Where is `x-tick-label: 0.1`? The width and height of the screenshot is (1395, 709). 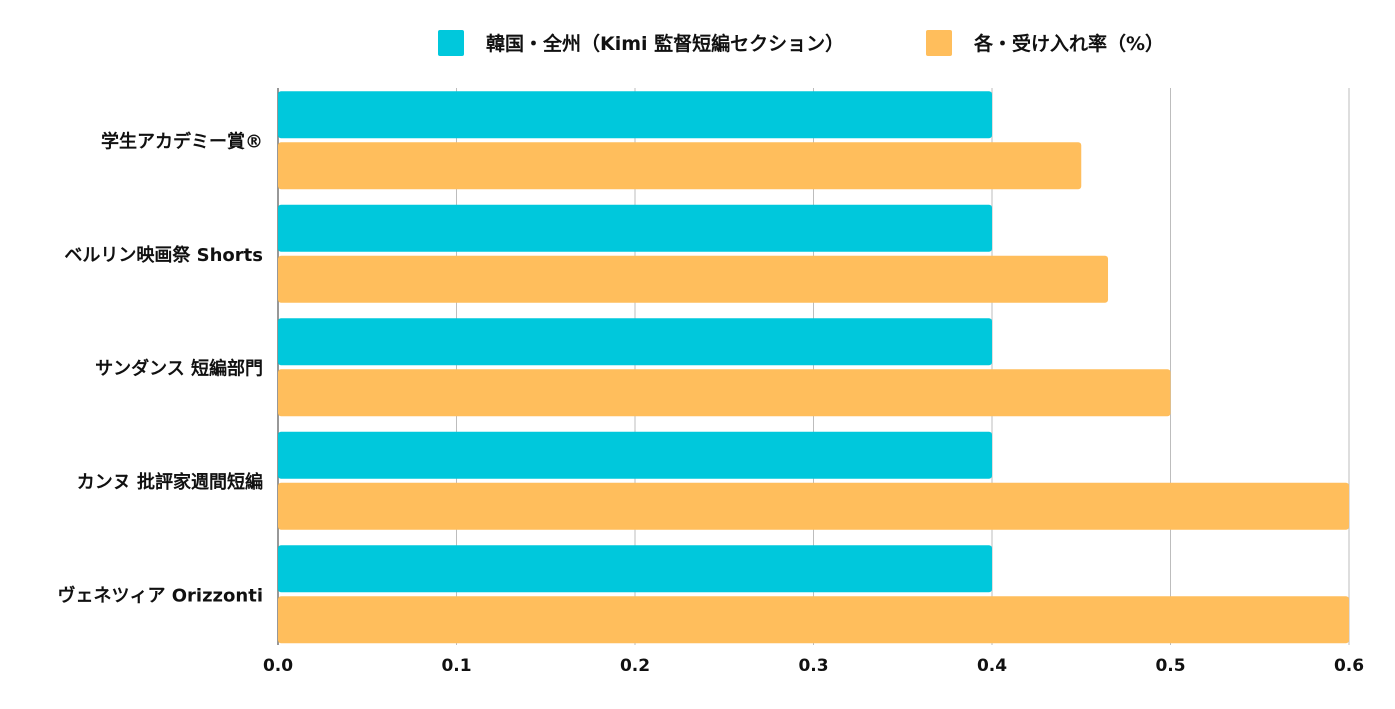
x-tick-label: 0.1 is located at coordinates (456, 666).